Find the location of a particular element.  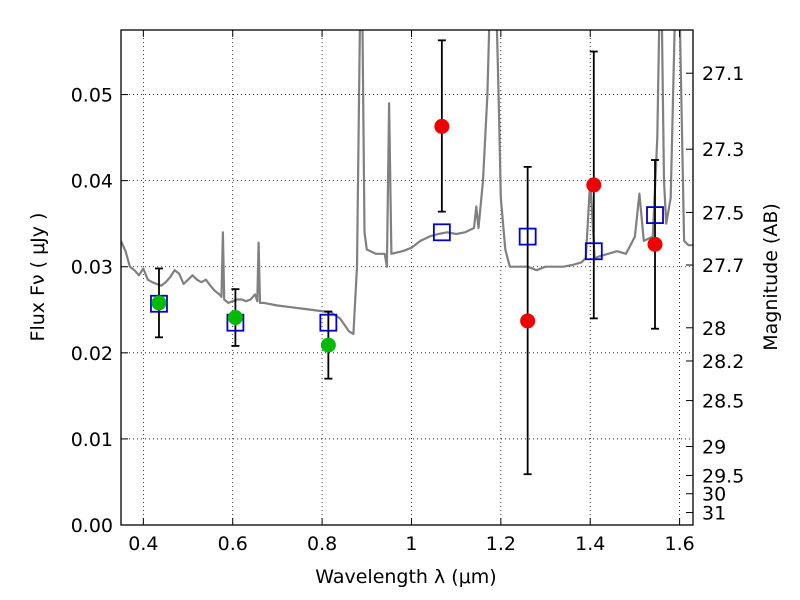

x-tick-label: 0.6 is located at coordinates (233, 544).